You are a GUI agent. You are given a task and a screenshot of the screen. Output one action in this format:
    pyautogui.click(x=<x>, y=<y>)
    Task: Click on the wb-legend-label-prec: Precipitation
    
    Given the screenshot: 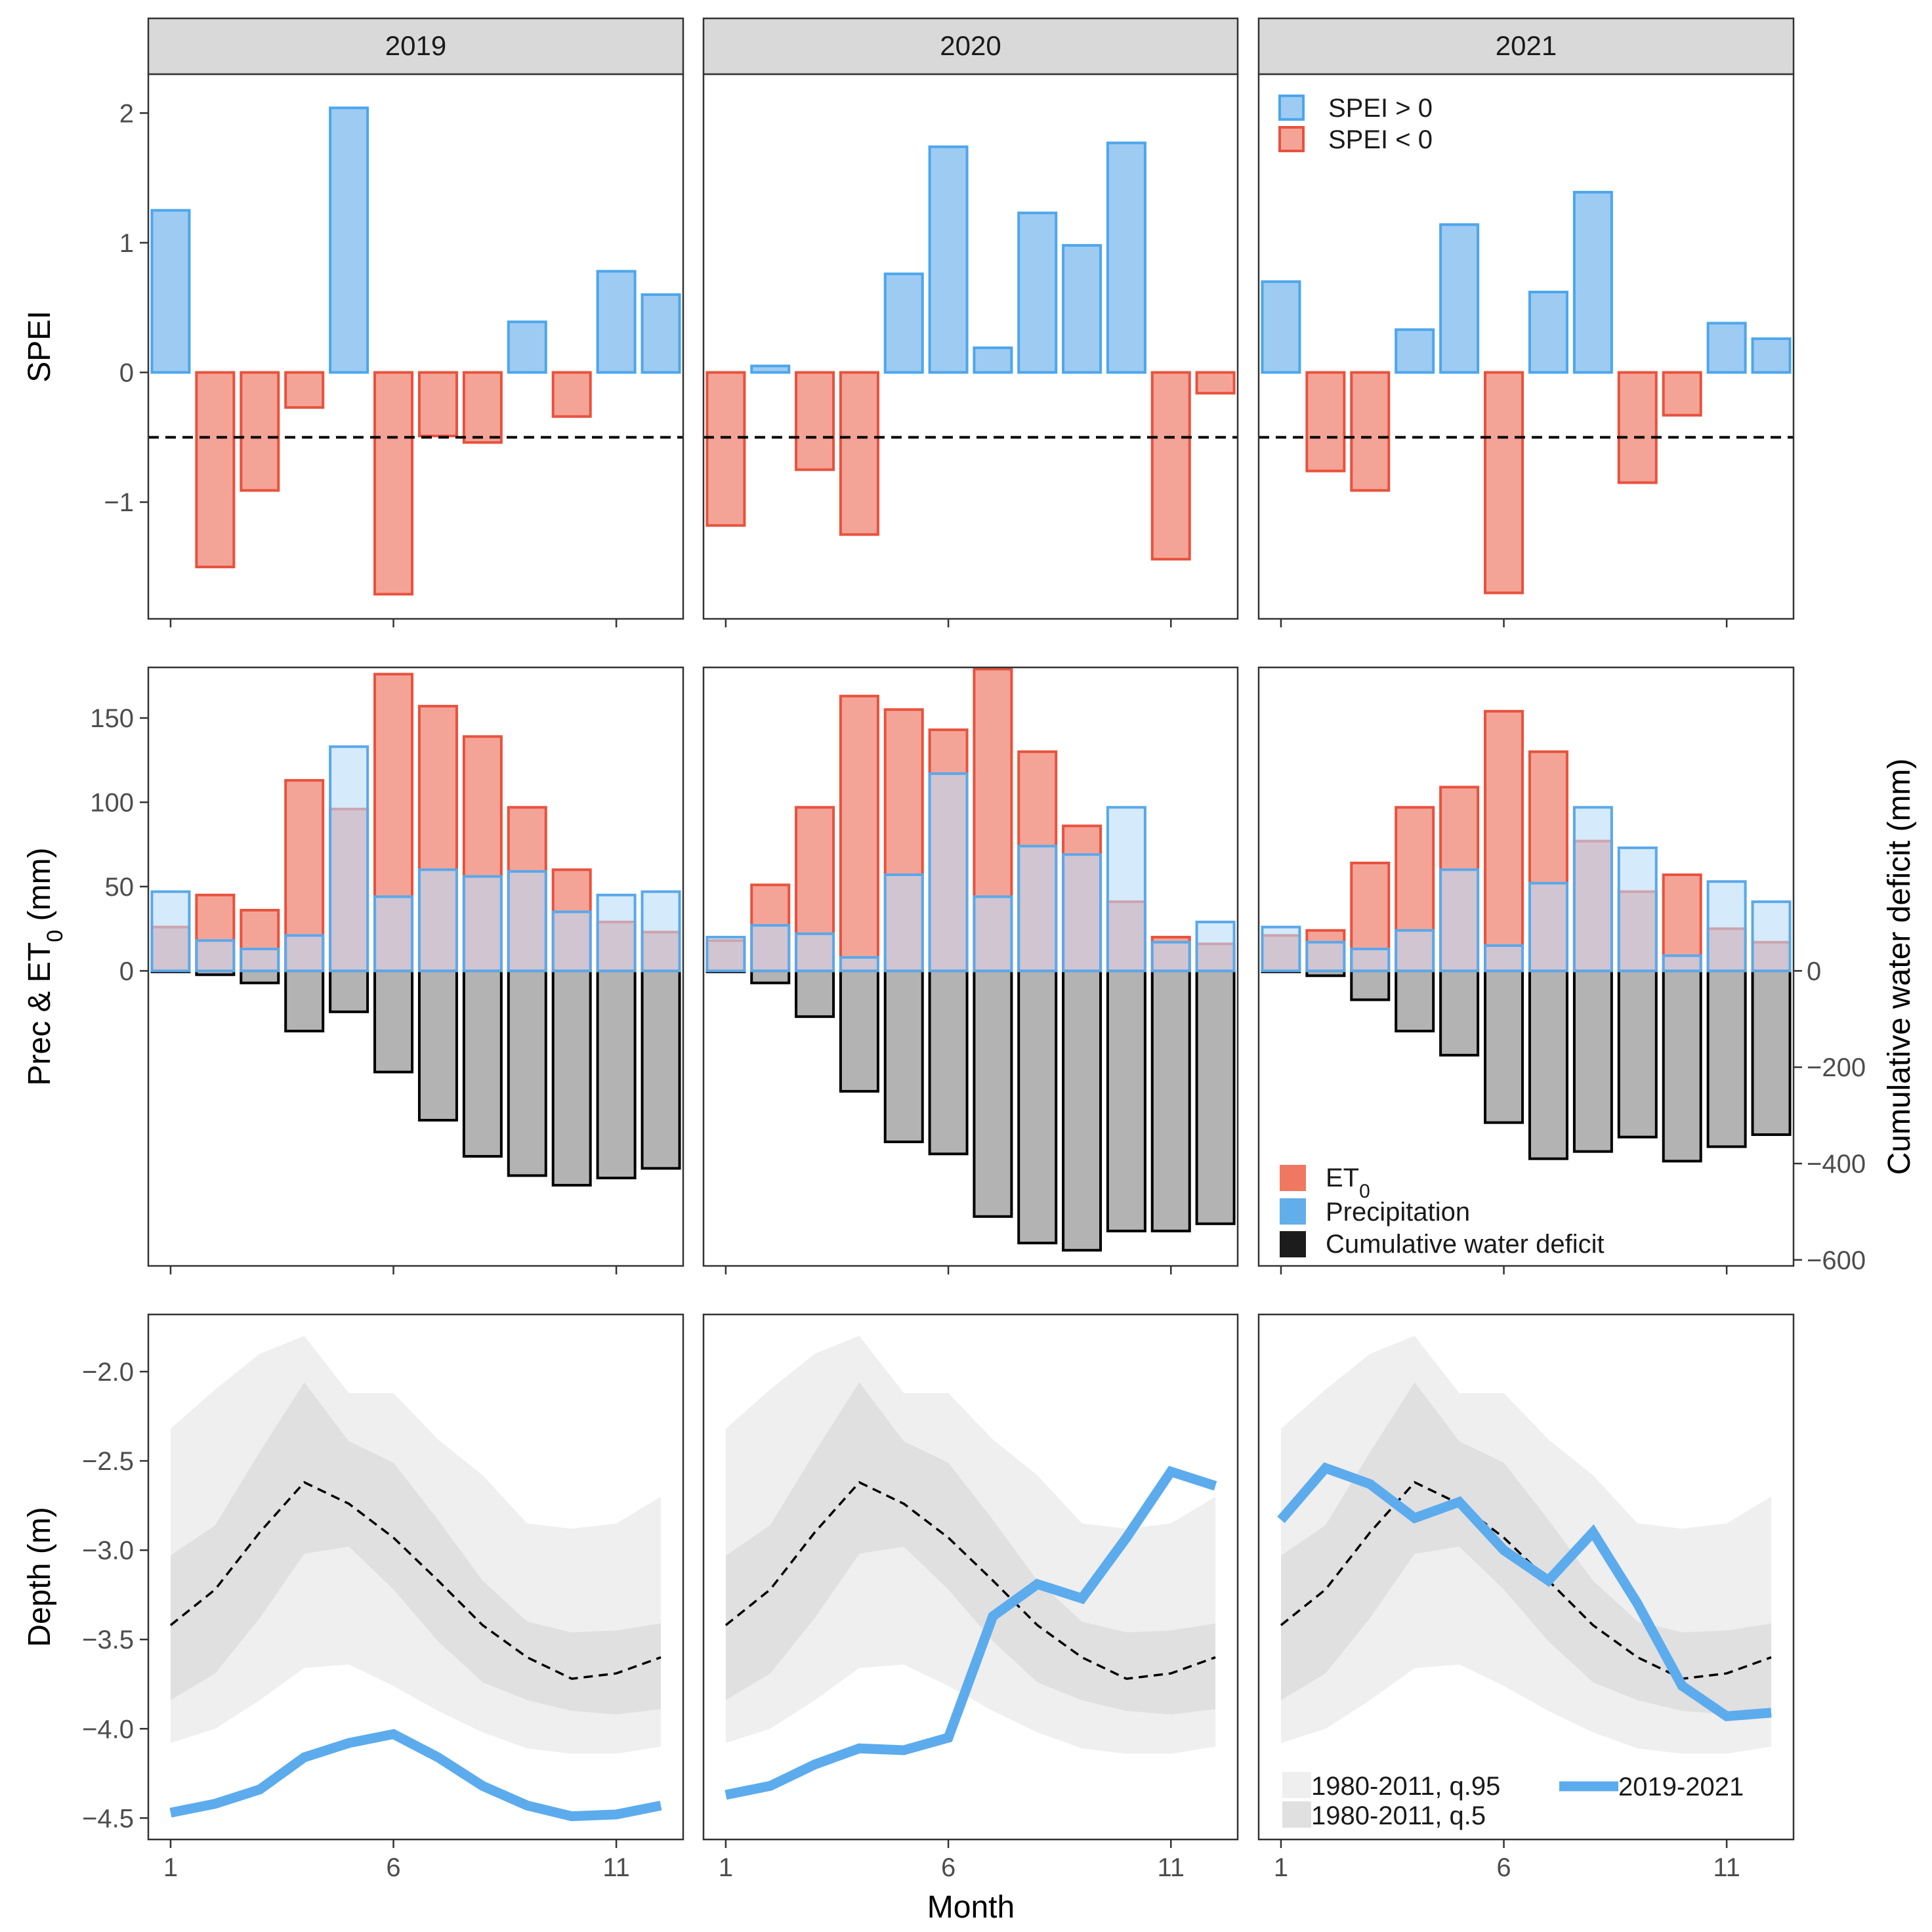 What is the action you would take?
    pyautogui.click(x=1398, y=1212)
    